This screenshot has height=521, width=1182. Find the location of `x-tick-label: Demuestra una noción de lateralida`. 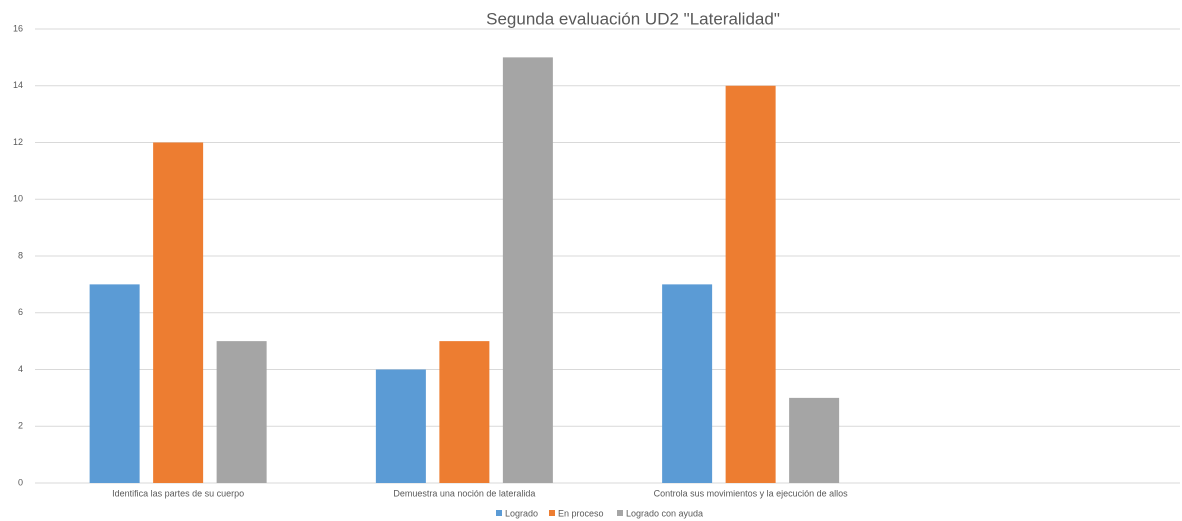

x-tick-label: Demuestra una noción de lateralida is located at coordinates (464, 493).